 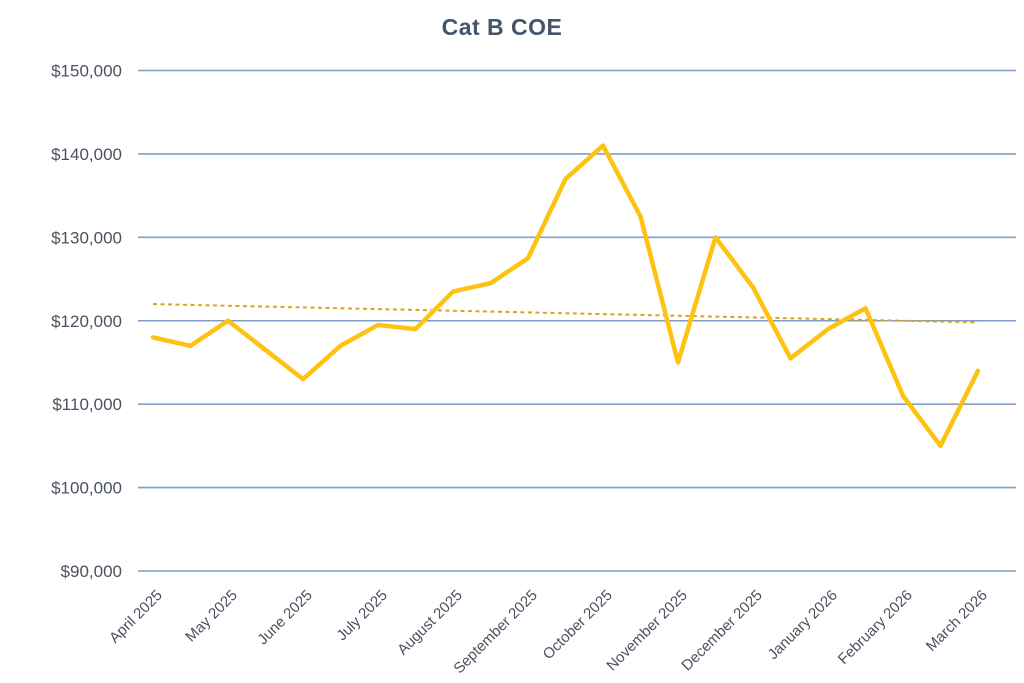 I want to click on x-axis-tick-label: April 2025, so click(x=136, y=617).